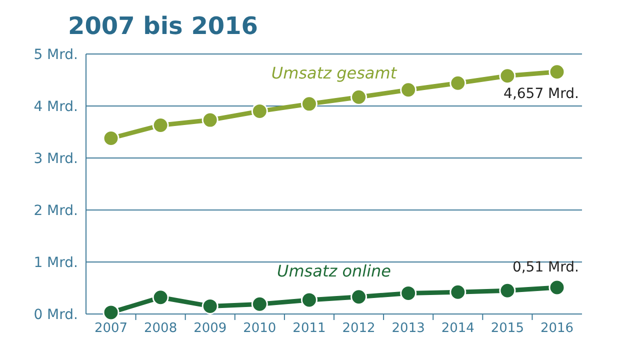 Image resolution: width=620 pixels, height=350 pixels. I want to click on annotation: 0,51 Mrd., so click(545, 267).